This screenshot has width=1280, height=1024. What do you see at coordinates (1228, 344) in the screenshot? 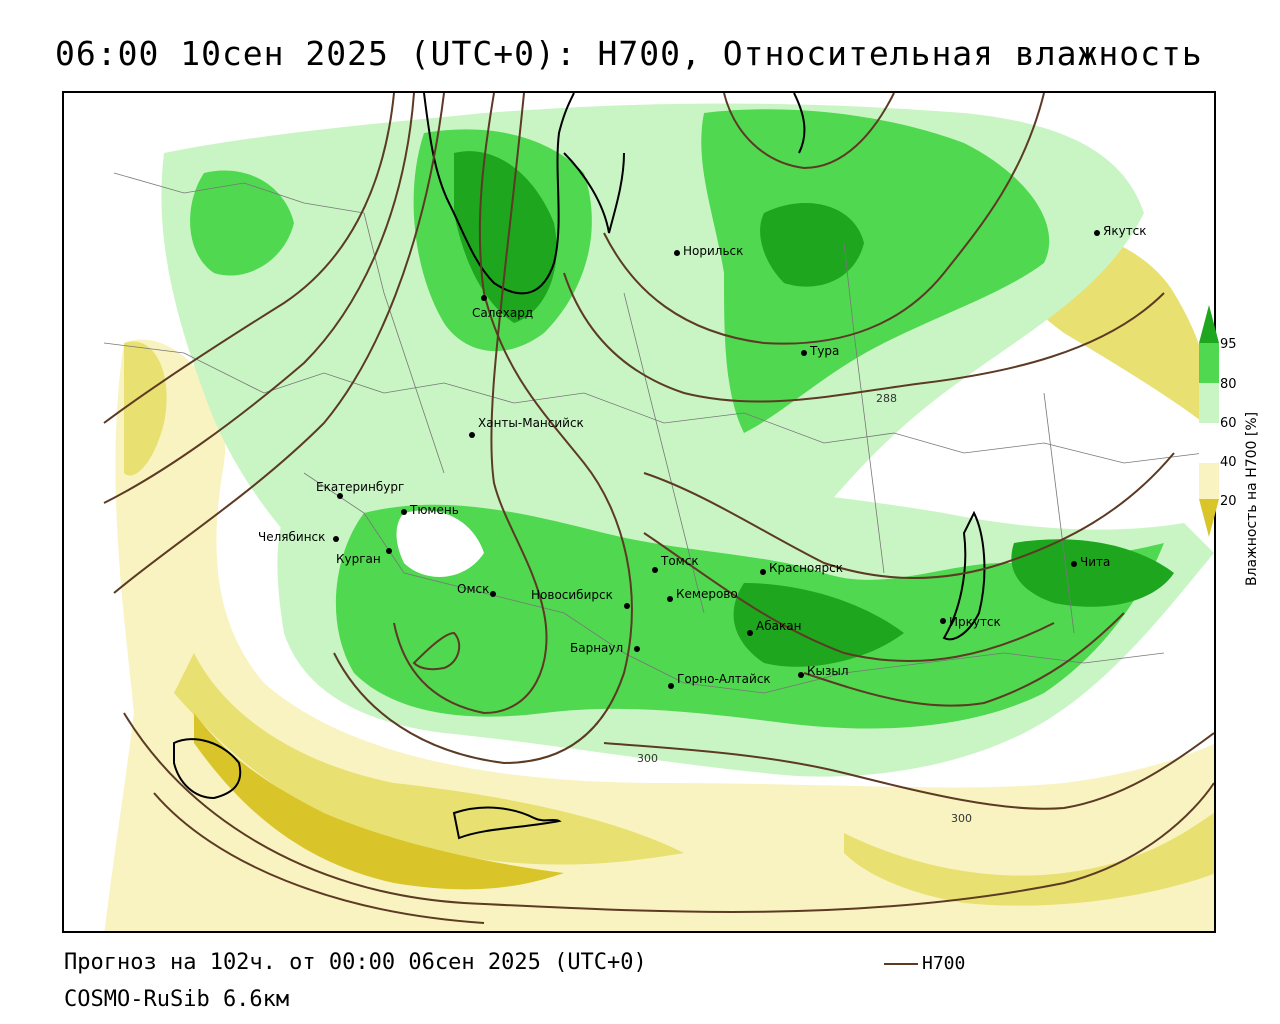
I see `colorbar-tick: 95` at bounding box center [1228, 344].